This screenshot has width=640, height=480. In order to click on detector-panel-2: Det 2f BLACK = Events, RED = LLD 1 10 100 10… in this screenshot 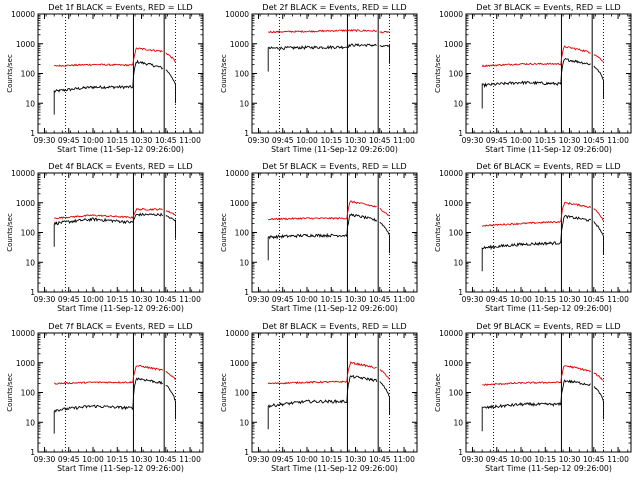, I will do `click(319, 78)`.